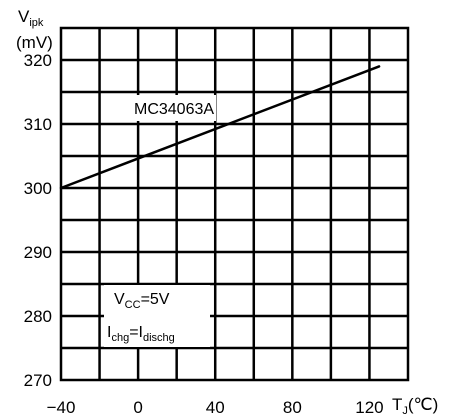 Image resolution: width=454 pixels, height=417 pixels. What do you see at coordinates (137, 407) in the screenshot?
I see `x-tick-label: 0` at bounding box center [137, 407].